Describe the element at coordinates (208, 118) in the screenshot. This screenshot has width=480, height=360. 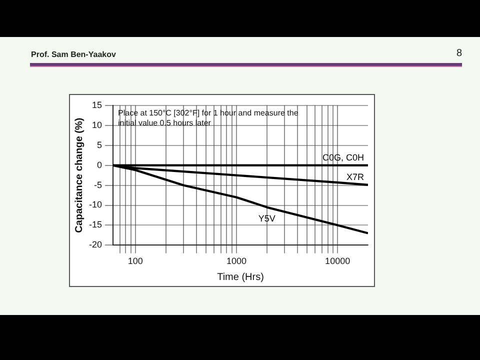
I see `annotation: Place at 150°C [302°F] for 1 hour and measure the initial value 0.5 hours later` at that location.